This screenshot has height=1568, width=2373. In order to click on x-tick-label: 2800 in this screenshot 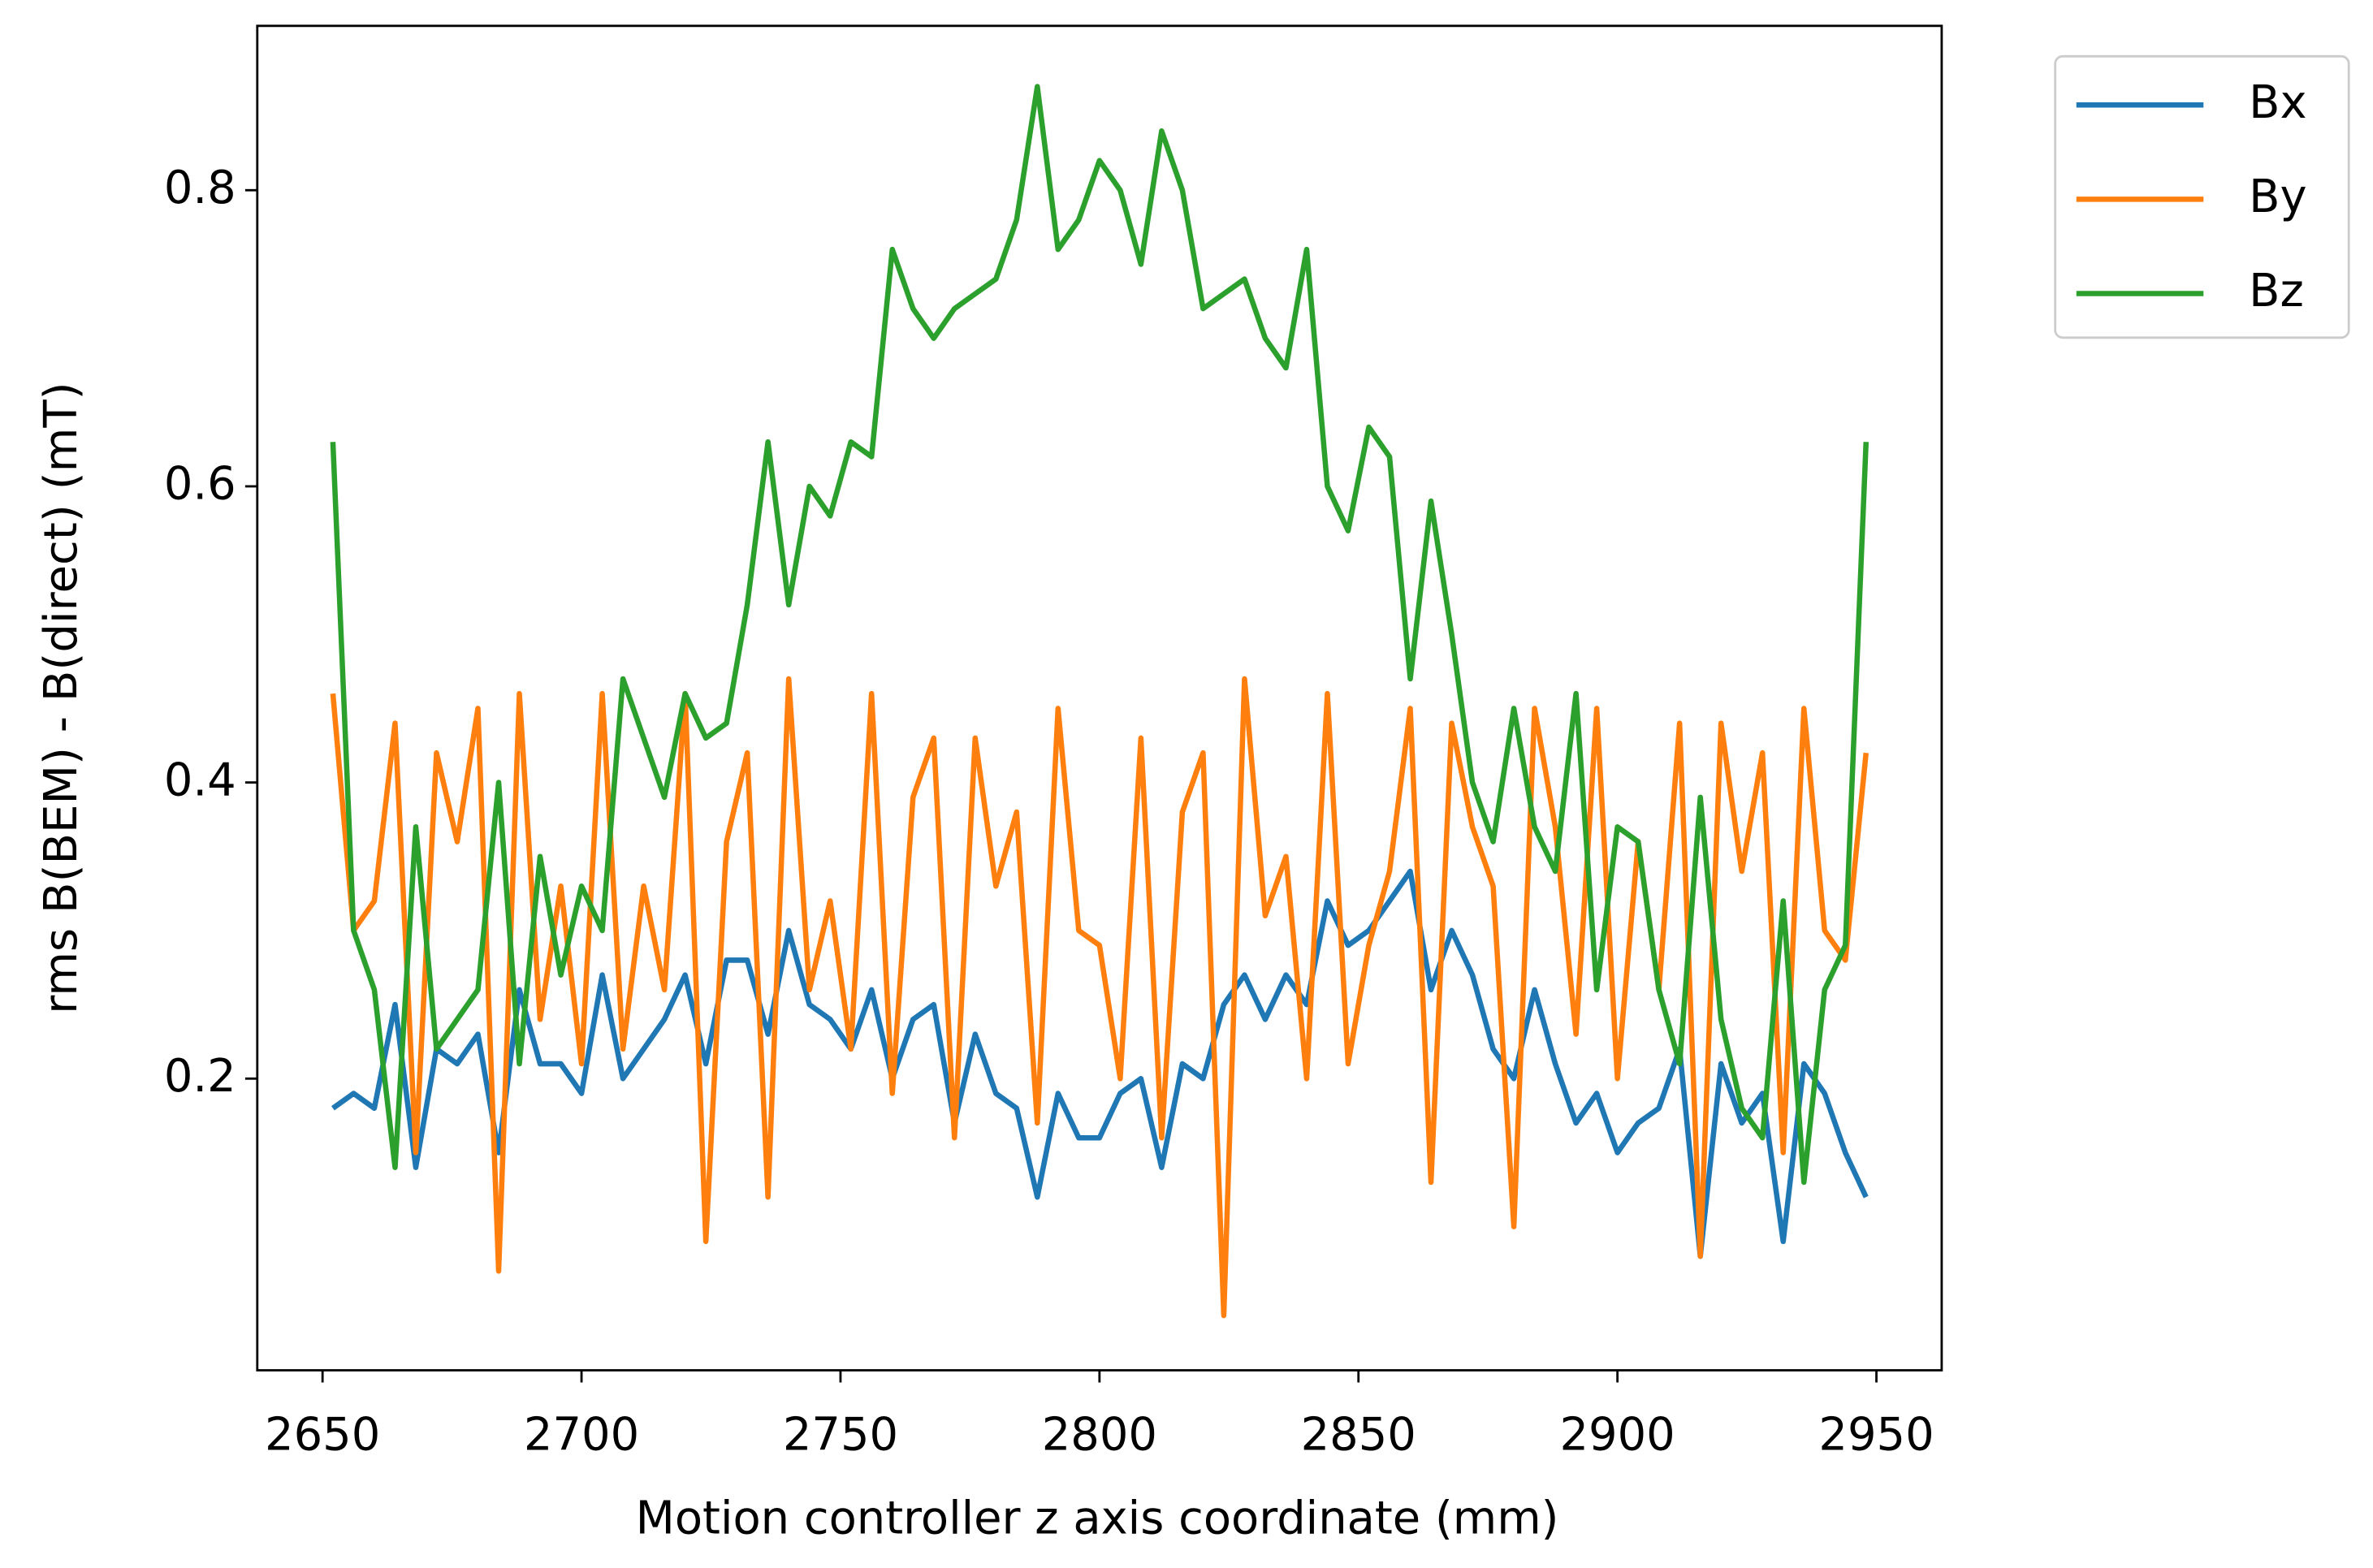, I will do `click(1099, 1434)`.